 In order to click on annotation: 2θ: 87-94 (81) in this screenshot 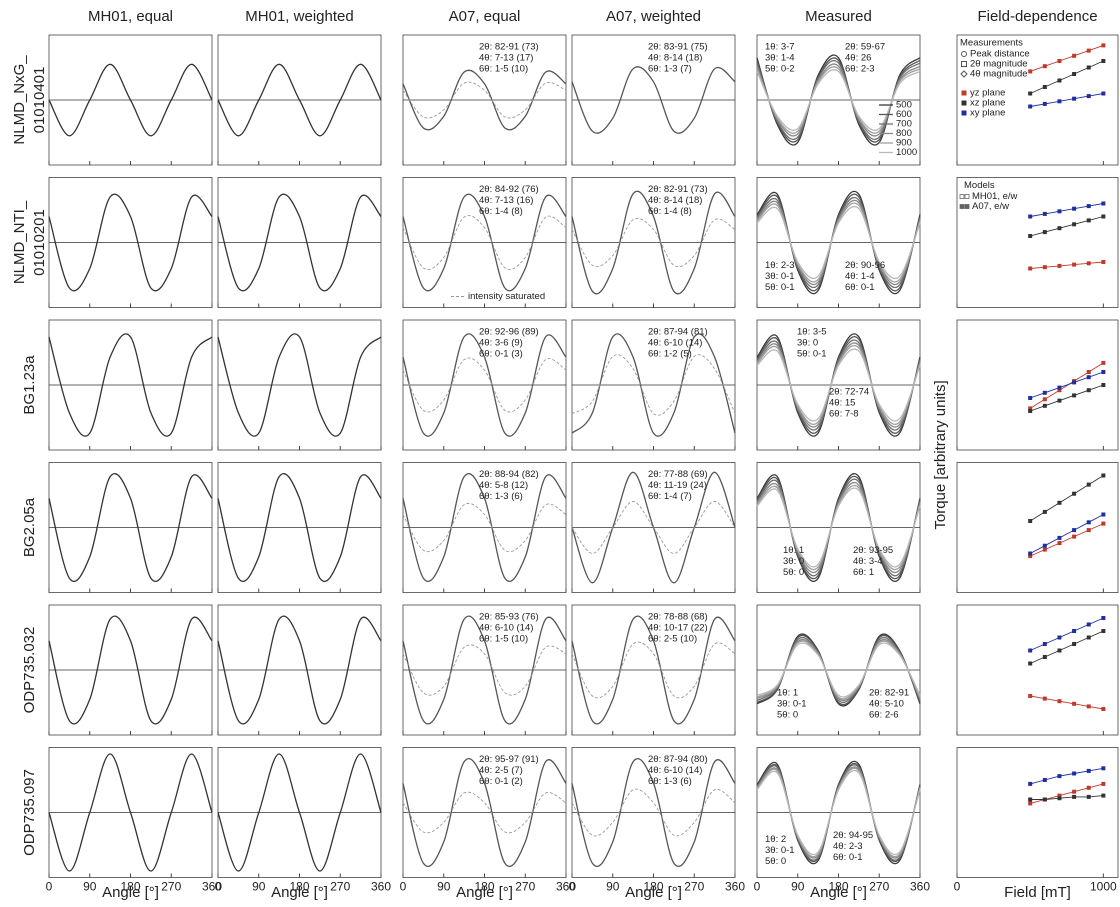, I will do `click(678, 332)`.